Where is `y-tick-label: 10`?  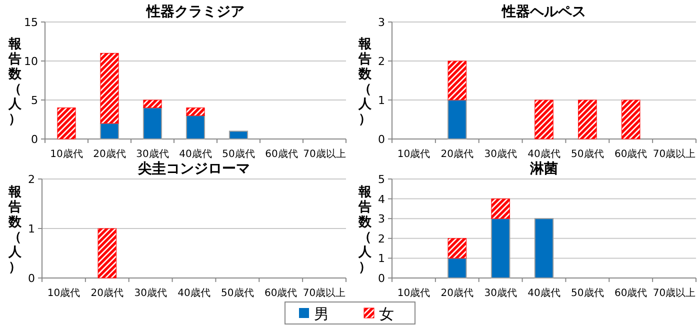
y-tick-label: 10 is located at coordinates (31, 61).